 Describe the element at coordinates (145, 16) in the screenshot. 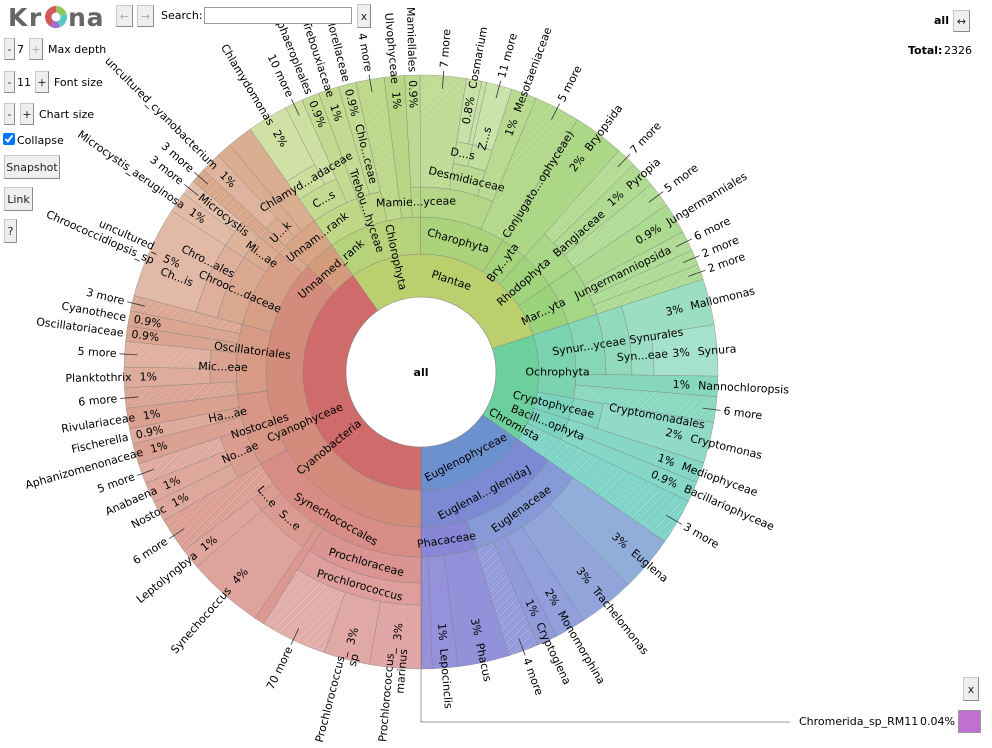

I see `forward-button: →` at that location.